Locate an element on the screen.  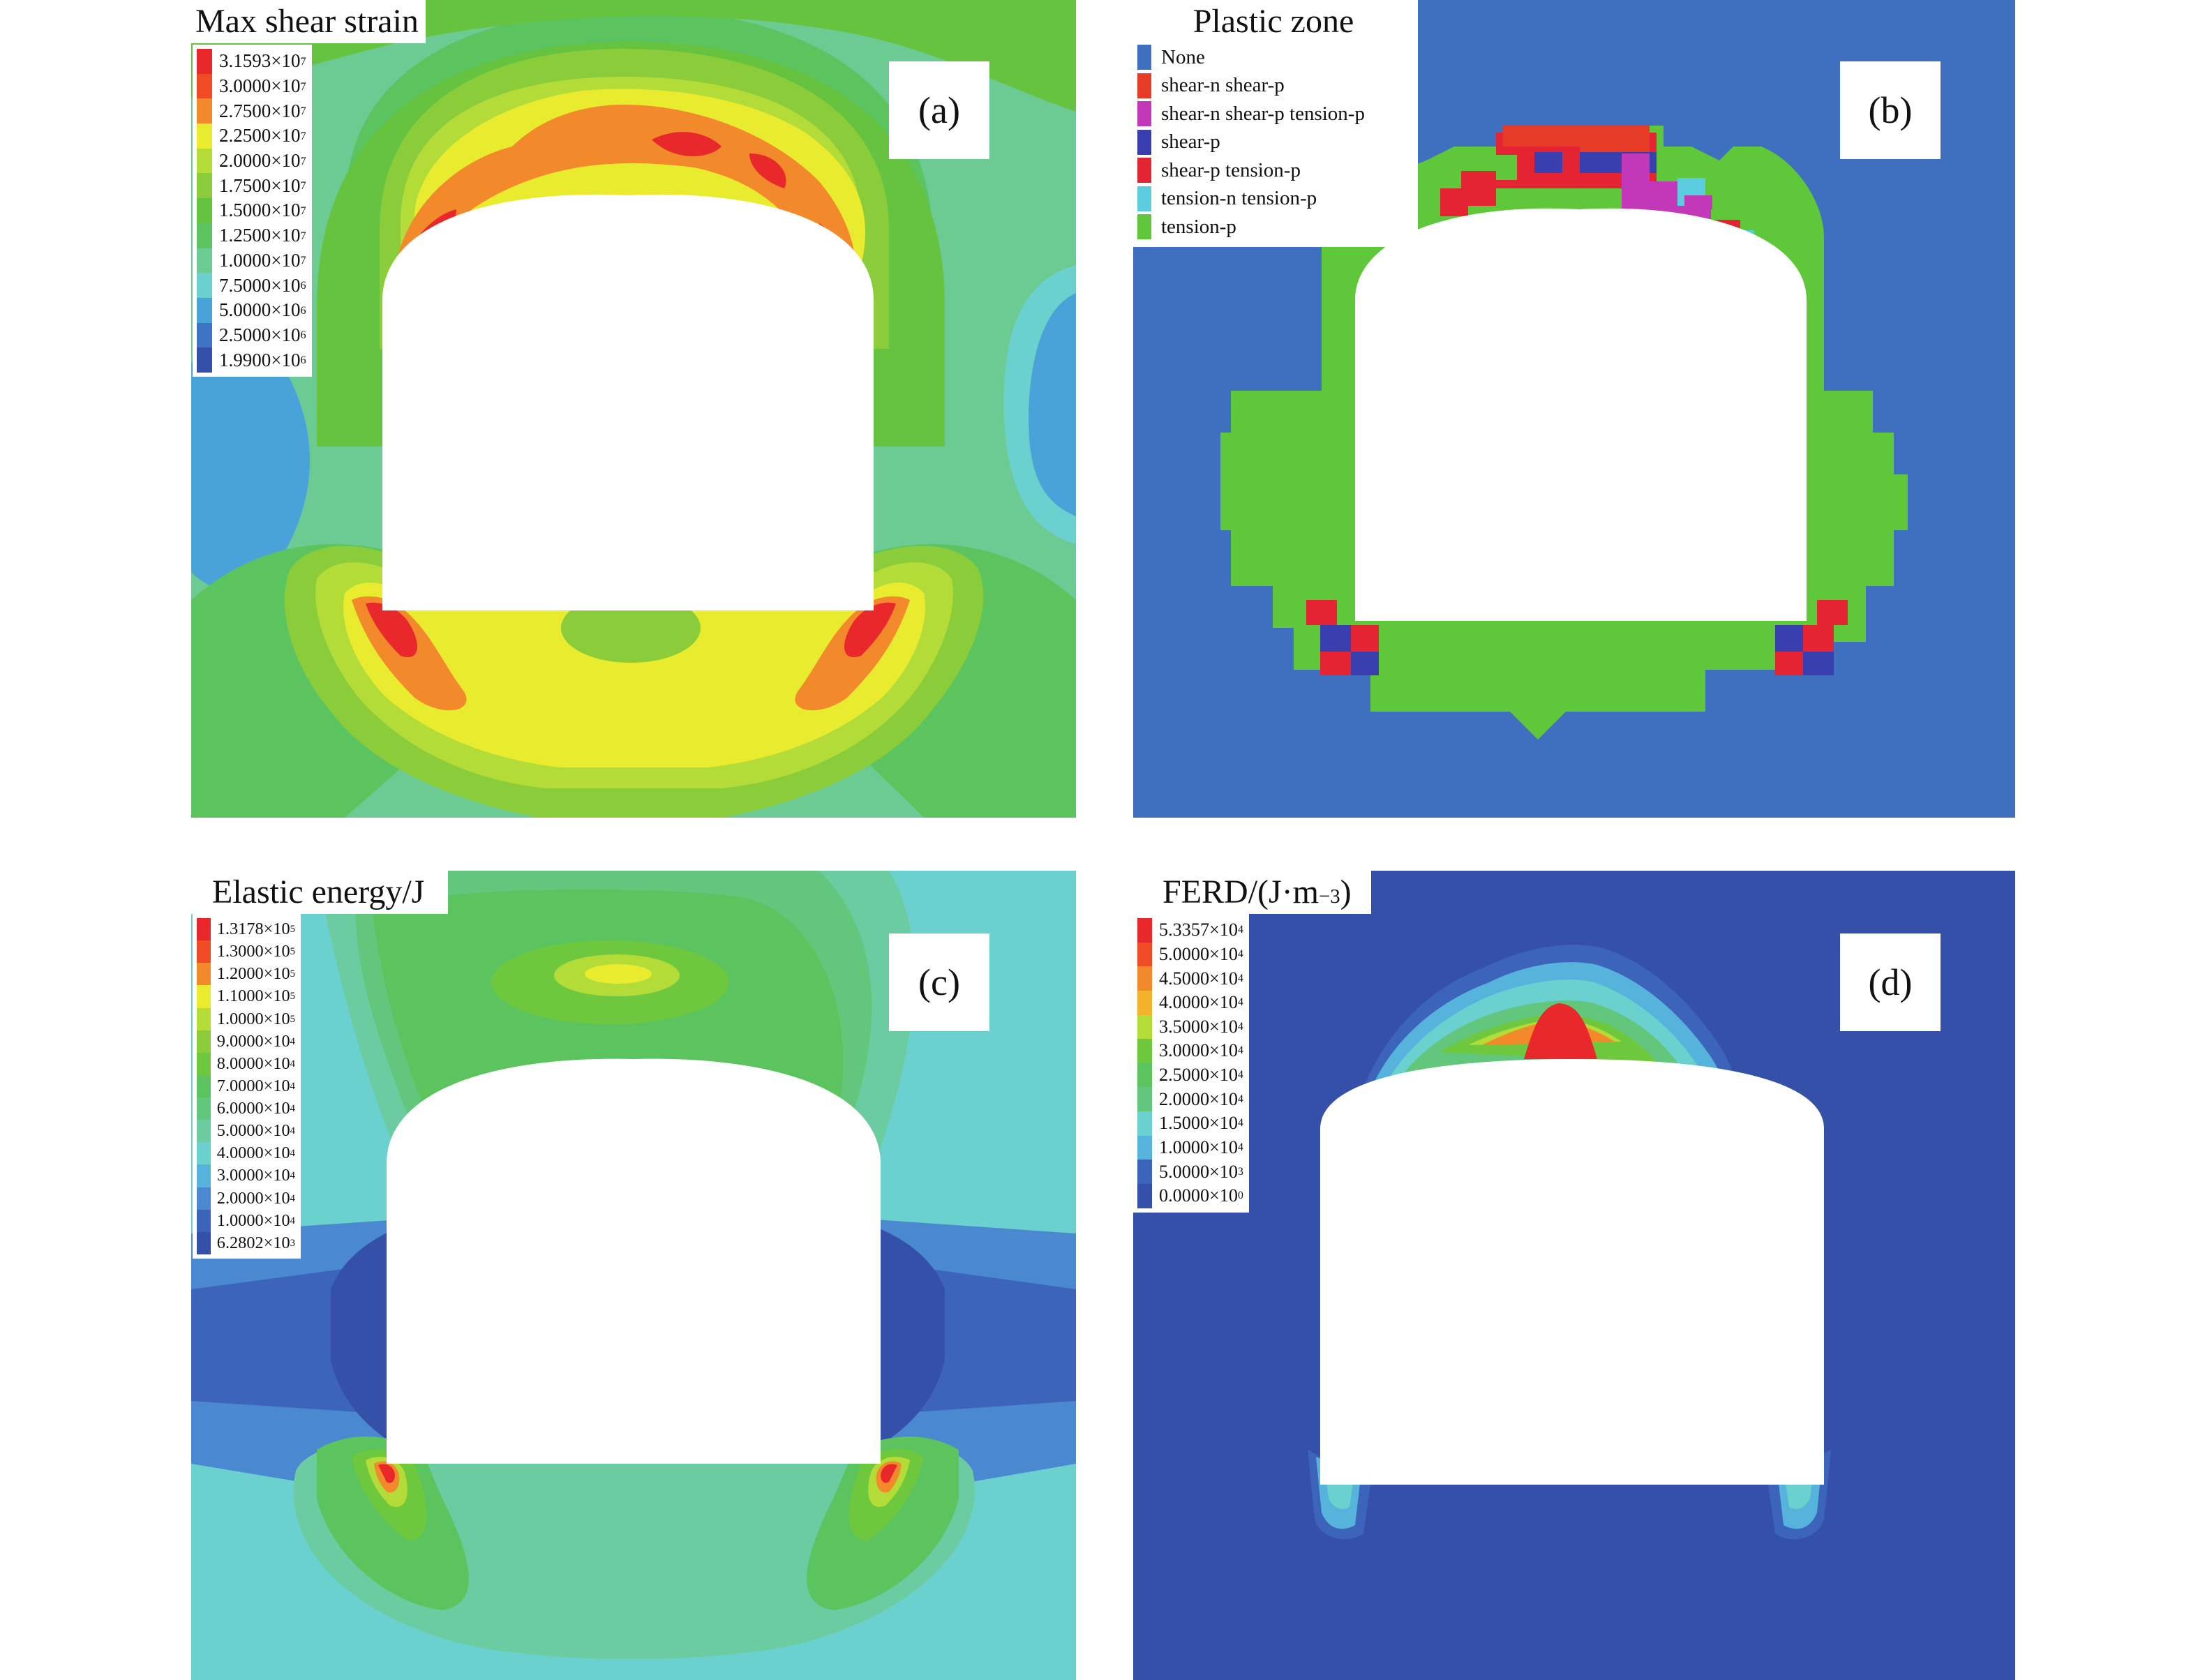
legend-label: tension-p is located at coordinates (1198, 226).